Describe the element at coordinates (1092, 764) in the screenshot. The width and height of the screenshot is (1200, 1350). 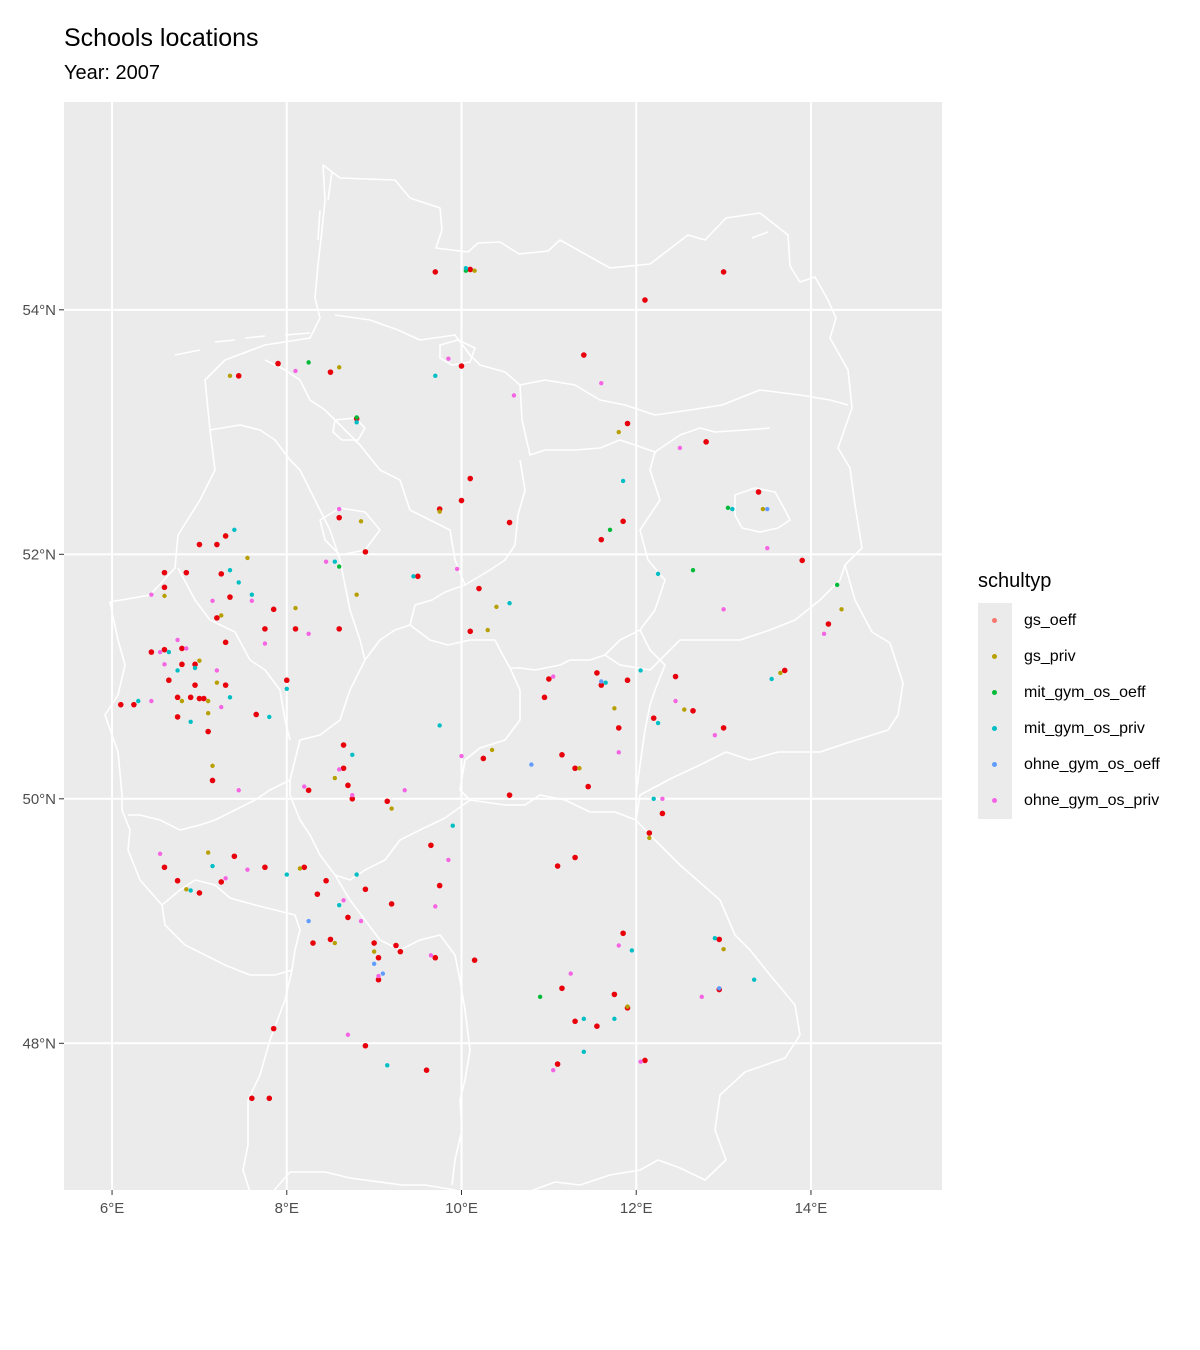
I see `legend-label: ohne_gym_os_oeff` at that location.